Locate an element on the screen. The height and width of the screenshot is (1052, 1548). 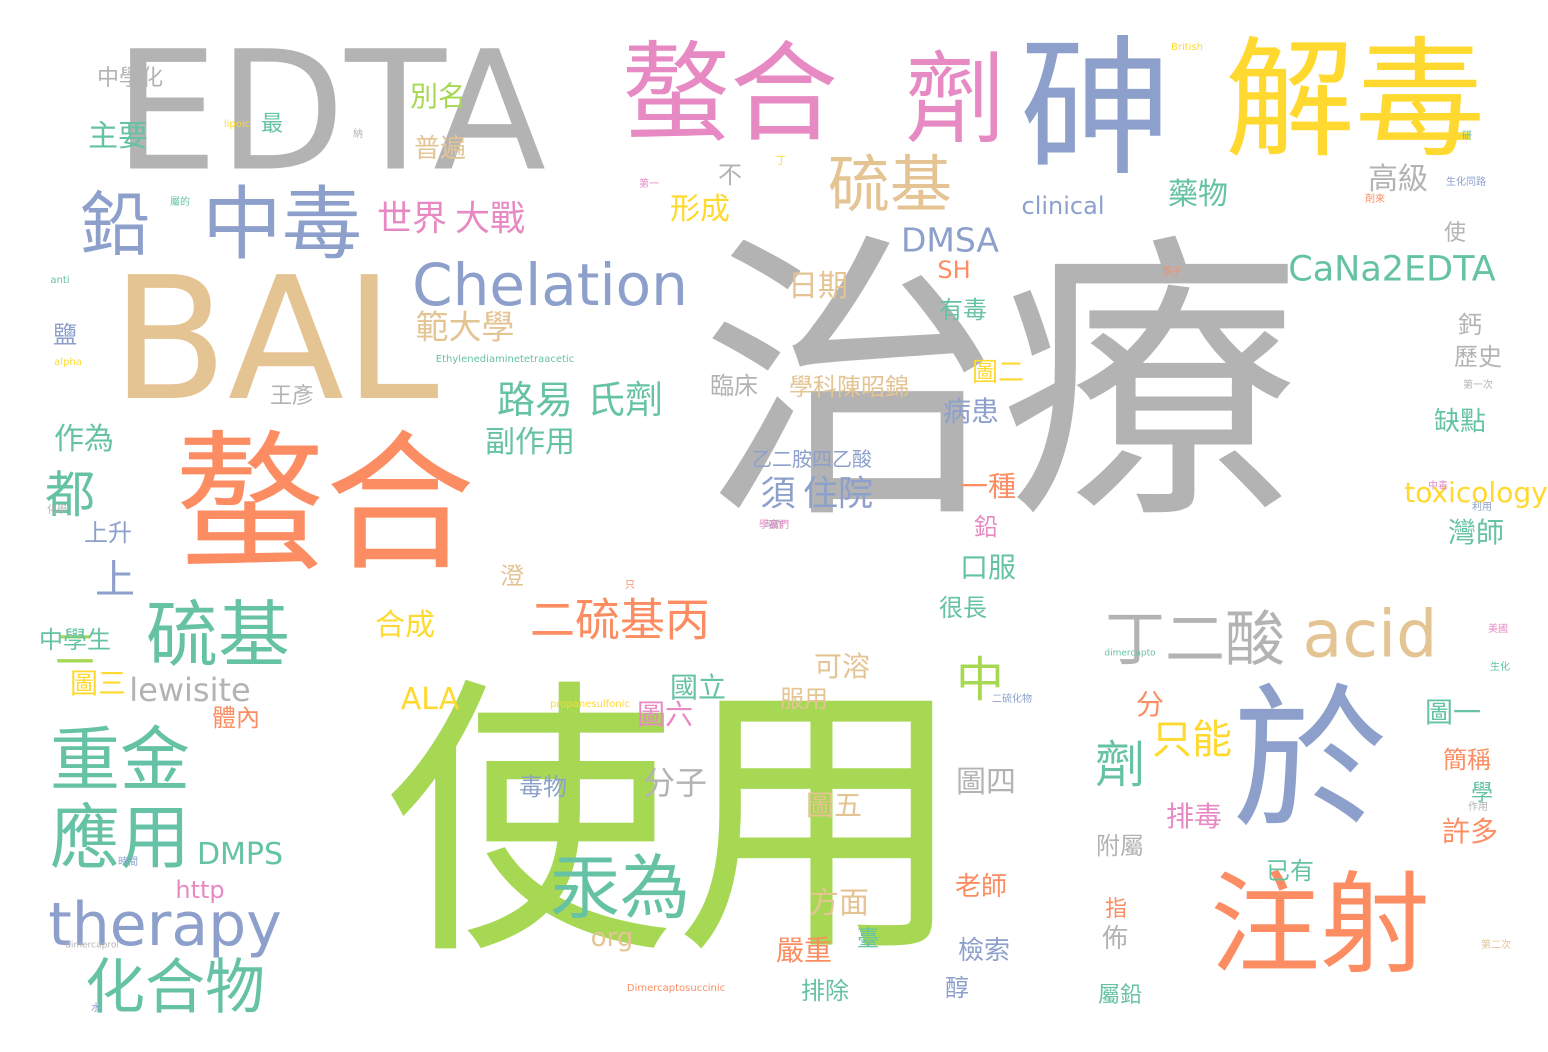
cloud-word: 分子 is located at coordinates (675, 783).